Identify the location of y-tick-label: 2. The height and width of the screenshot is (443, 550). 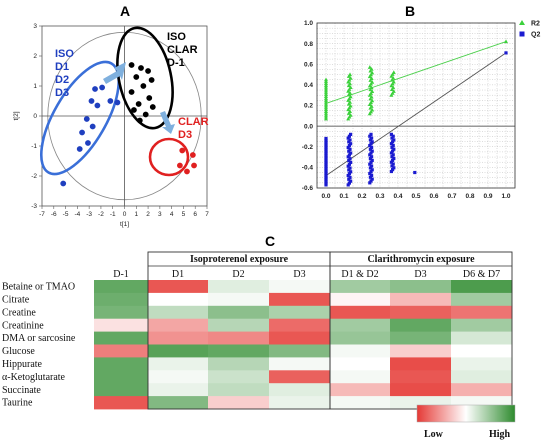
(35, 56).